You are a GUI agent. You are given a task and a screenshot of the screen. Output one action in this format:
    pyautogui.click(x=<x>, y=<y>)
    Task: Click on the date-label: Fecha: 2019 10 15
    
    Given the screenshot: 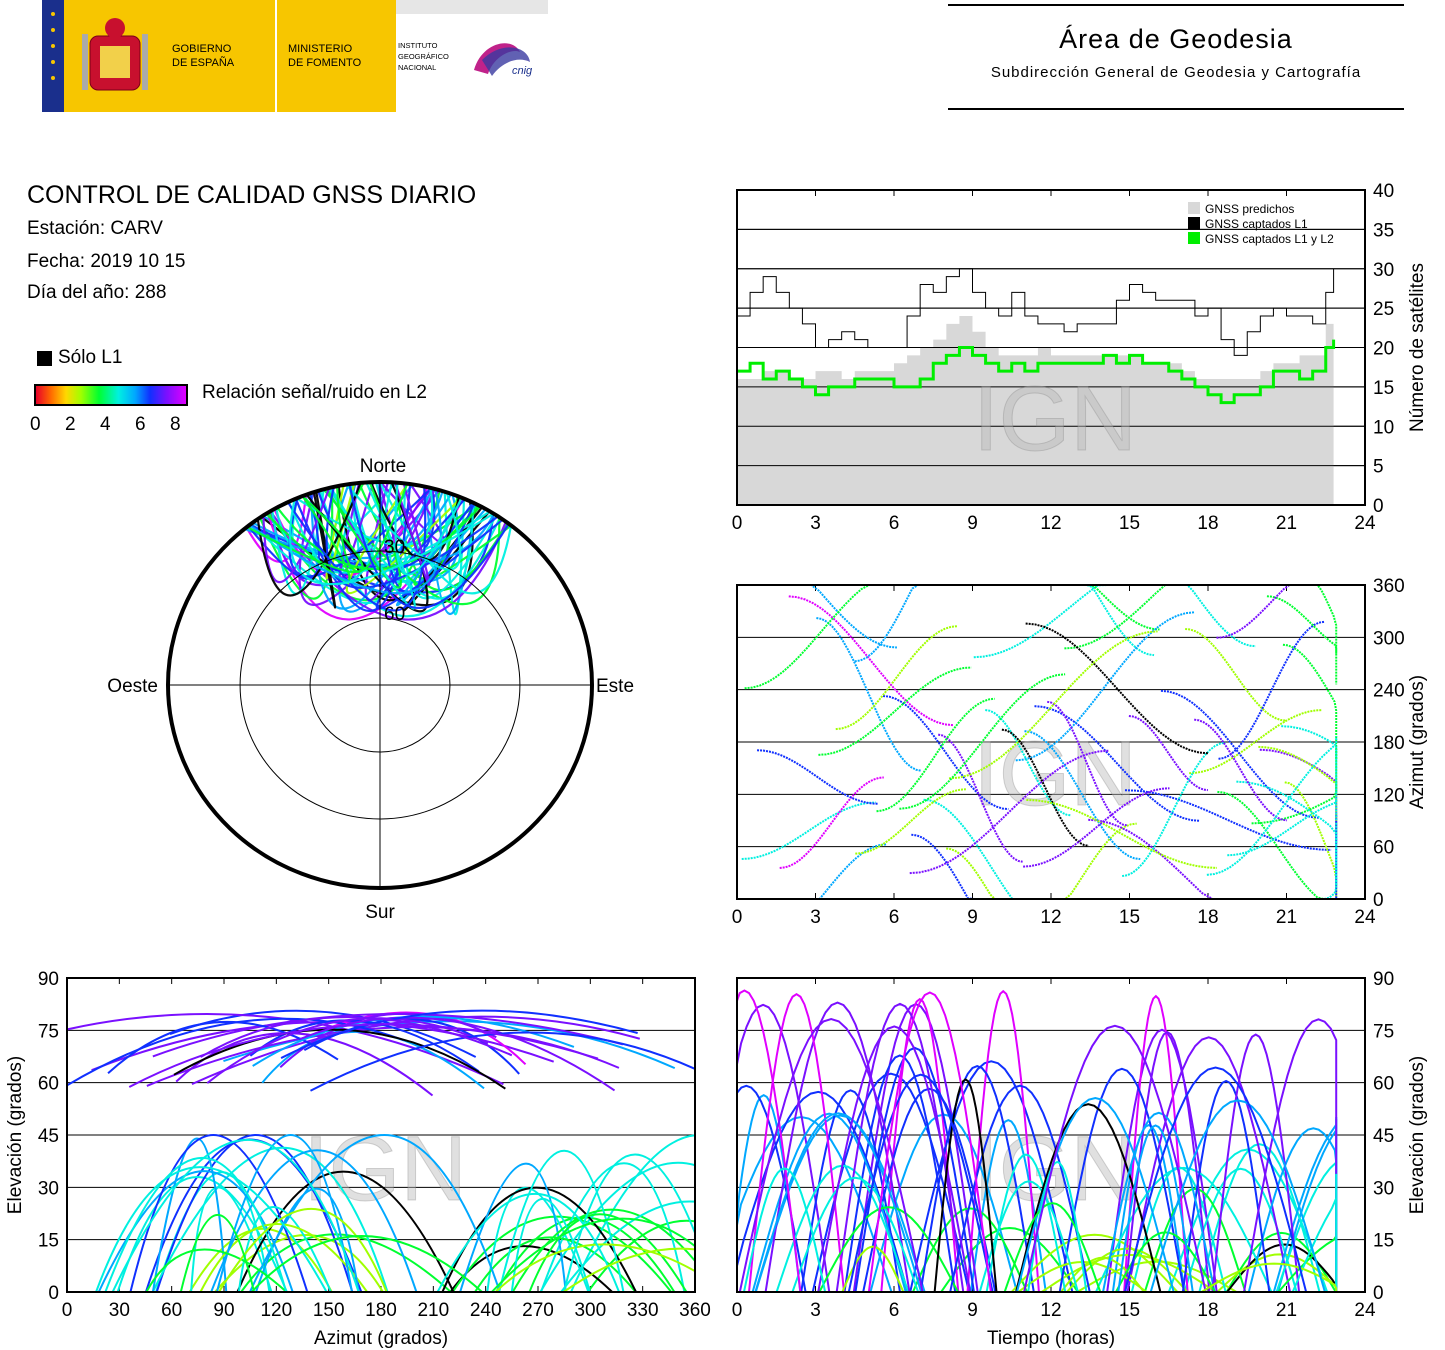 What is the action you would take?
    pyautogui.click(x=106, y=261)
    